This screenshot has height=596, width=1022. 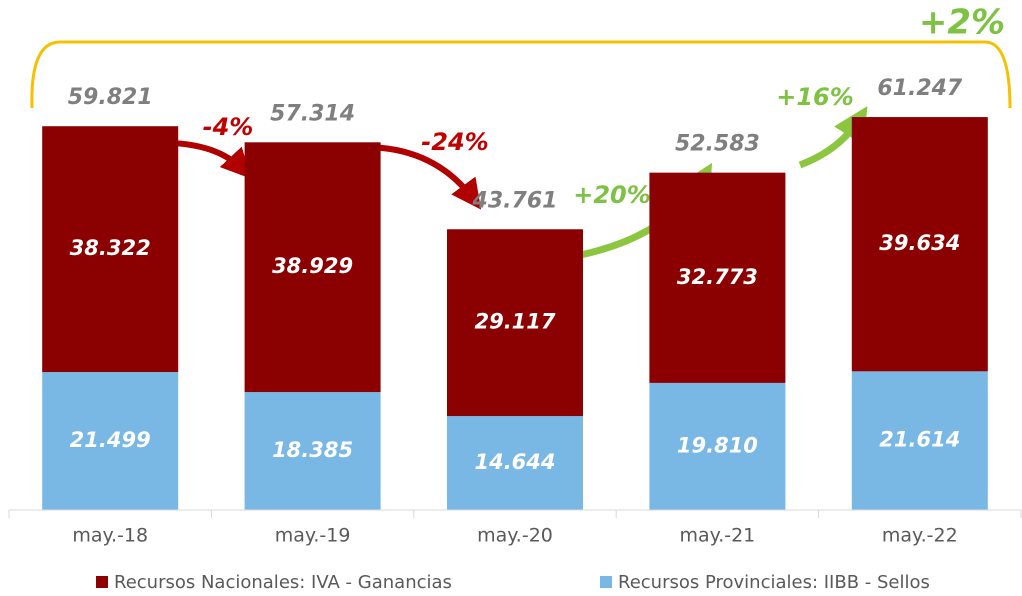 What do you see at coordinates (962, 23) in the screenshot?
I see `annotation: +2%` at bounding box center [962, 23].